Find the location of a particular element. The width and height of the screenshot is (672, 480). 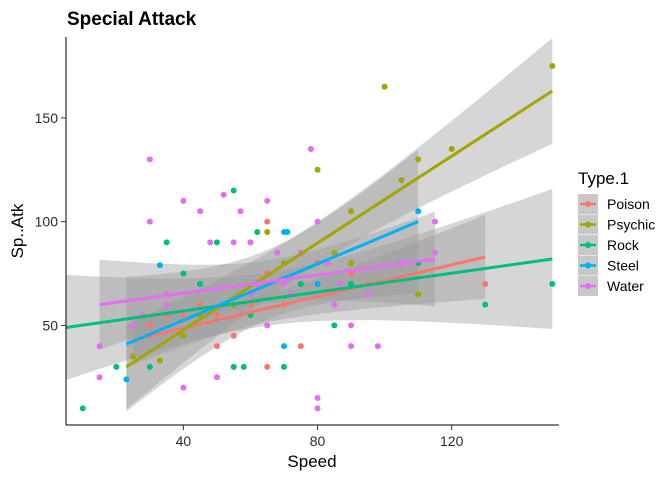

legend-items: Poison Psychic Rock Steel Water is located at coordinates (616, 245).